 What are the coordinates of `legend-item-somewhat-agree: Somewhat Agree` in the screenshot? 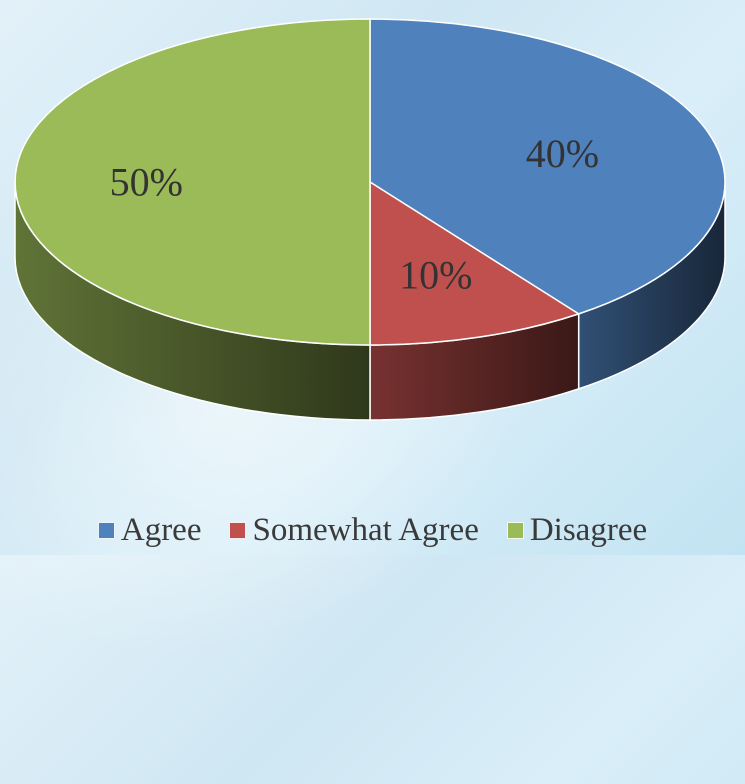 It's located at (354, 530).